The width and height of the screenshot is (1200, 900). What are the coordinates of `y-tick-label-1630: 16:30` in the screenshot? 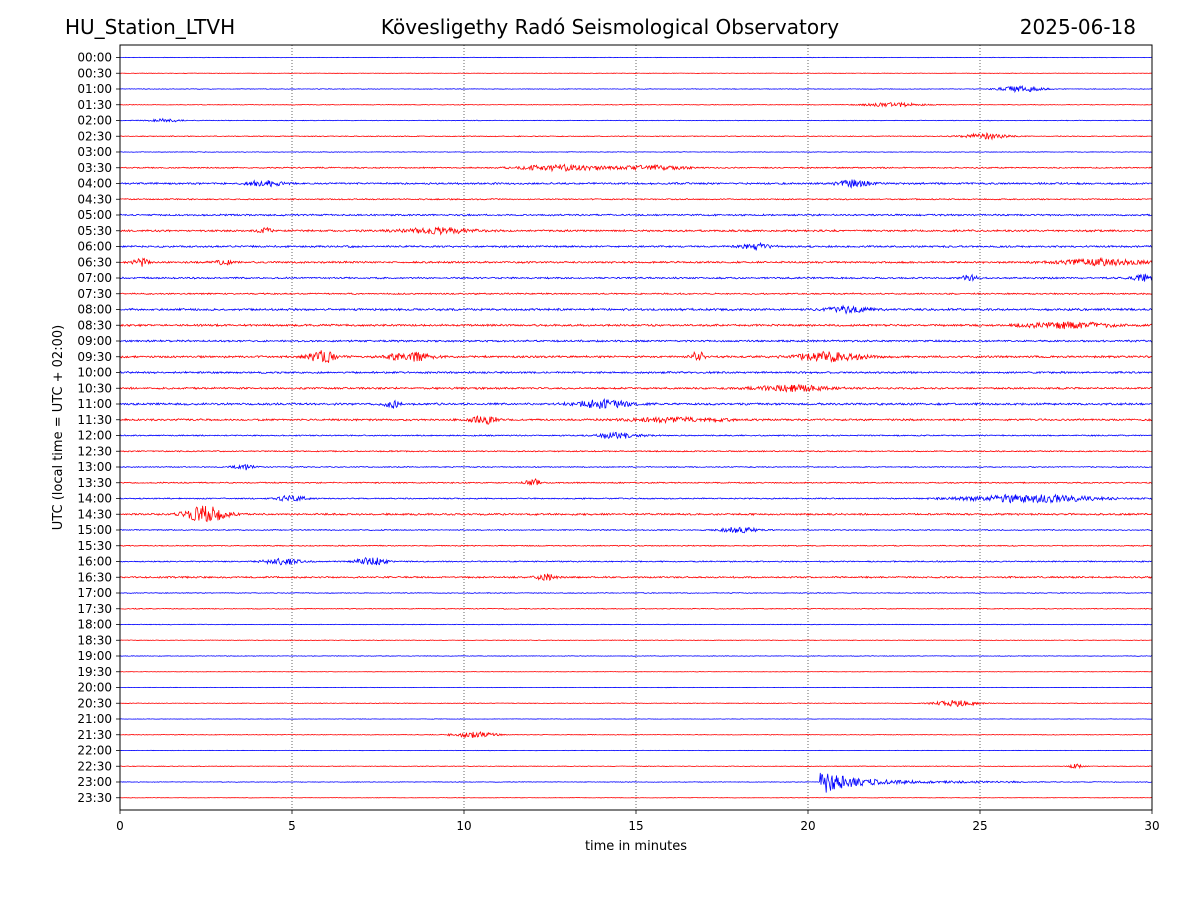 It's located at (94, 577).